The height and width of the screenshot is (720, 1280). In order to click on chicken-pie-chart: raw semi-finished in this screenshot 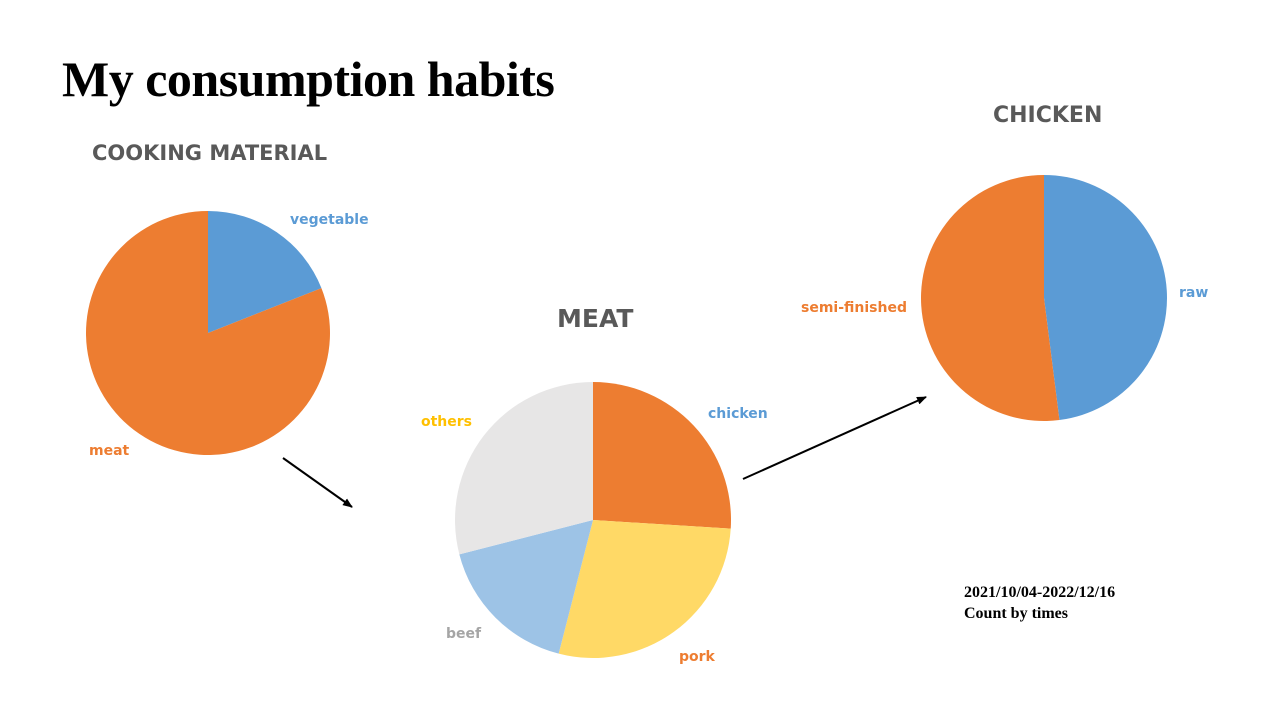, I will do `click(1004, 298)`.